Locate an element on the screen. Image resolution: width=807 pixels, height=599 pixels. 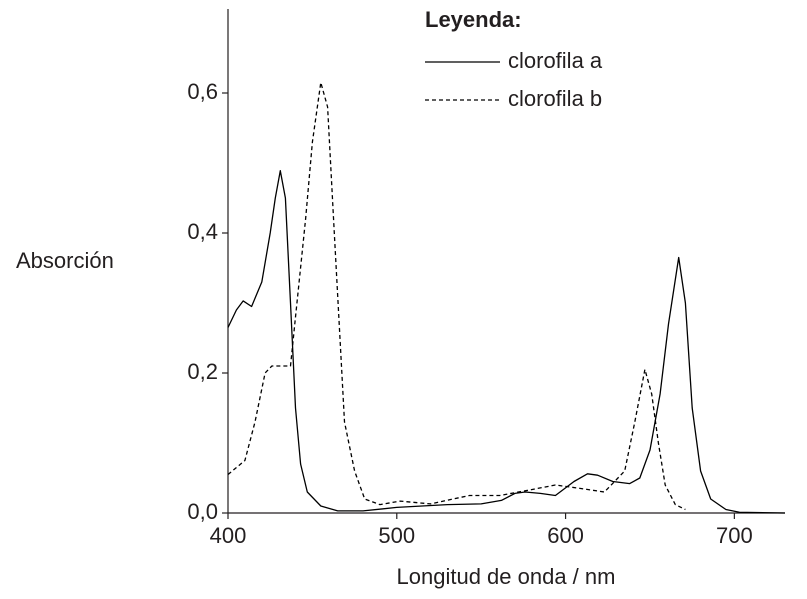
y-tick-label: 0,2 is located at coordinates (202, 371).